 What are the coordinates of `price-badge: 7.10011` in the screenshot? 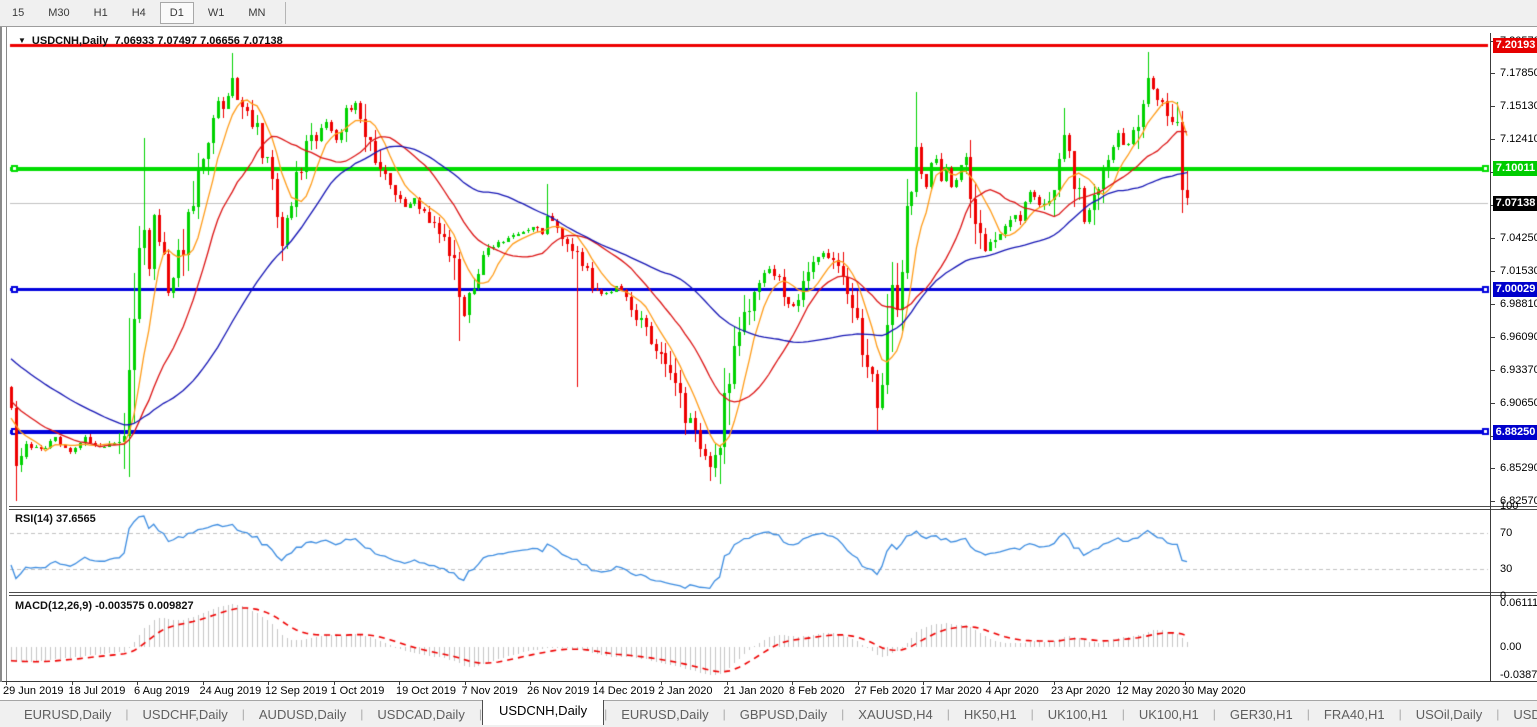 It's located at (1515, 169).